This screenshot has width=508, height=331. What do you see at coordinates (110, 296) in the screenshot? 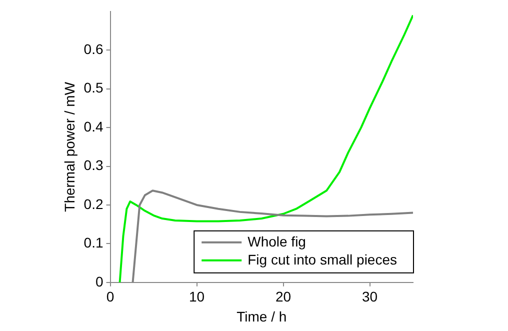
I see `x-tick-label: 0` at bounding box center [110, 296].